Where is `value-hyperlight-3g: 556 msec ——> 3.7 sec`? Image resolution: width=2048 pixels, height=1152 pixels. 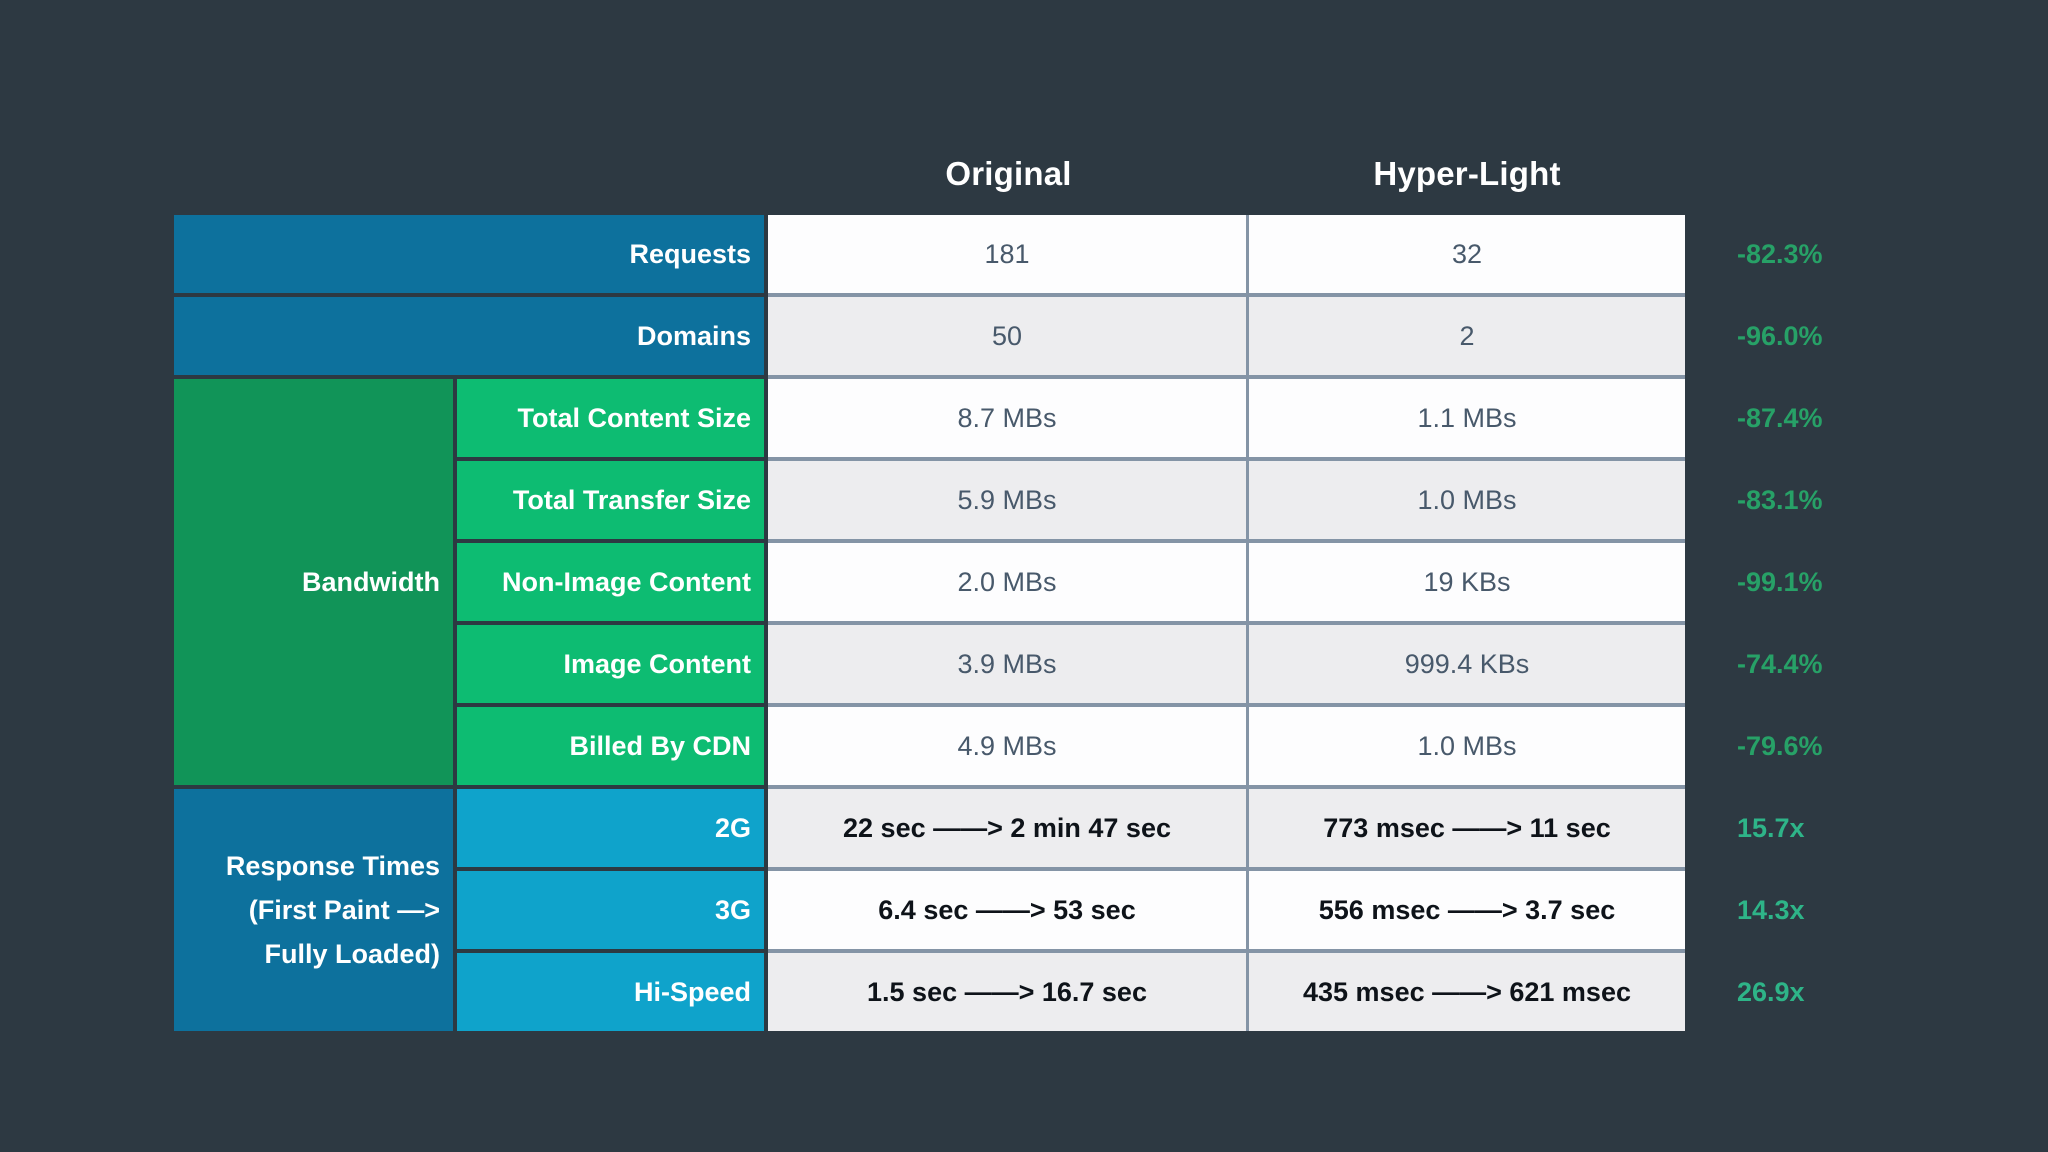
value-hyperlight-3g: 556 msec ——> 3.7 sec is located at coordinates (1467, 909).